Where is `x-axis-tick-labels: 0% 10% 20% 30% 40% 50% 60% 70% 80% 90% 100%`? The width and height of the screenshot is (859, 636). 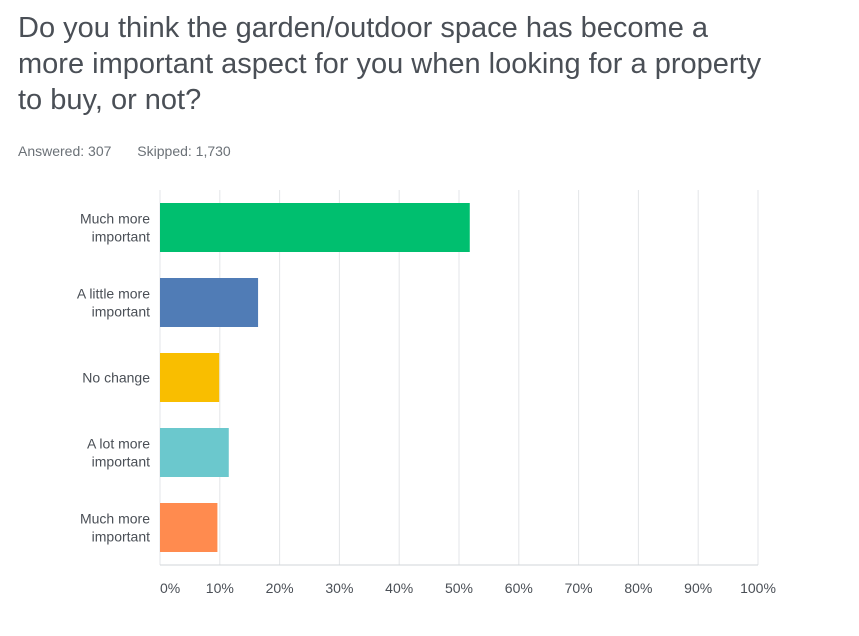
x-axis-tick-labels: 0% 10% 20% 30% 40% 50% 60% 70% 80% 90% 100% is located at coordinates (468, 588).